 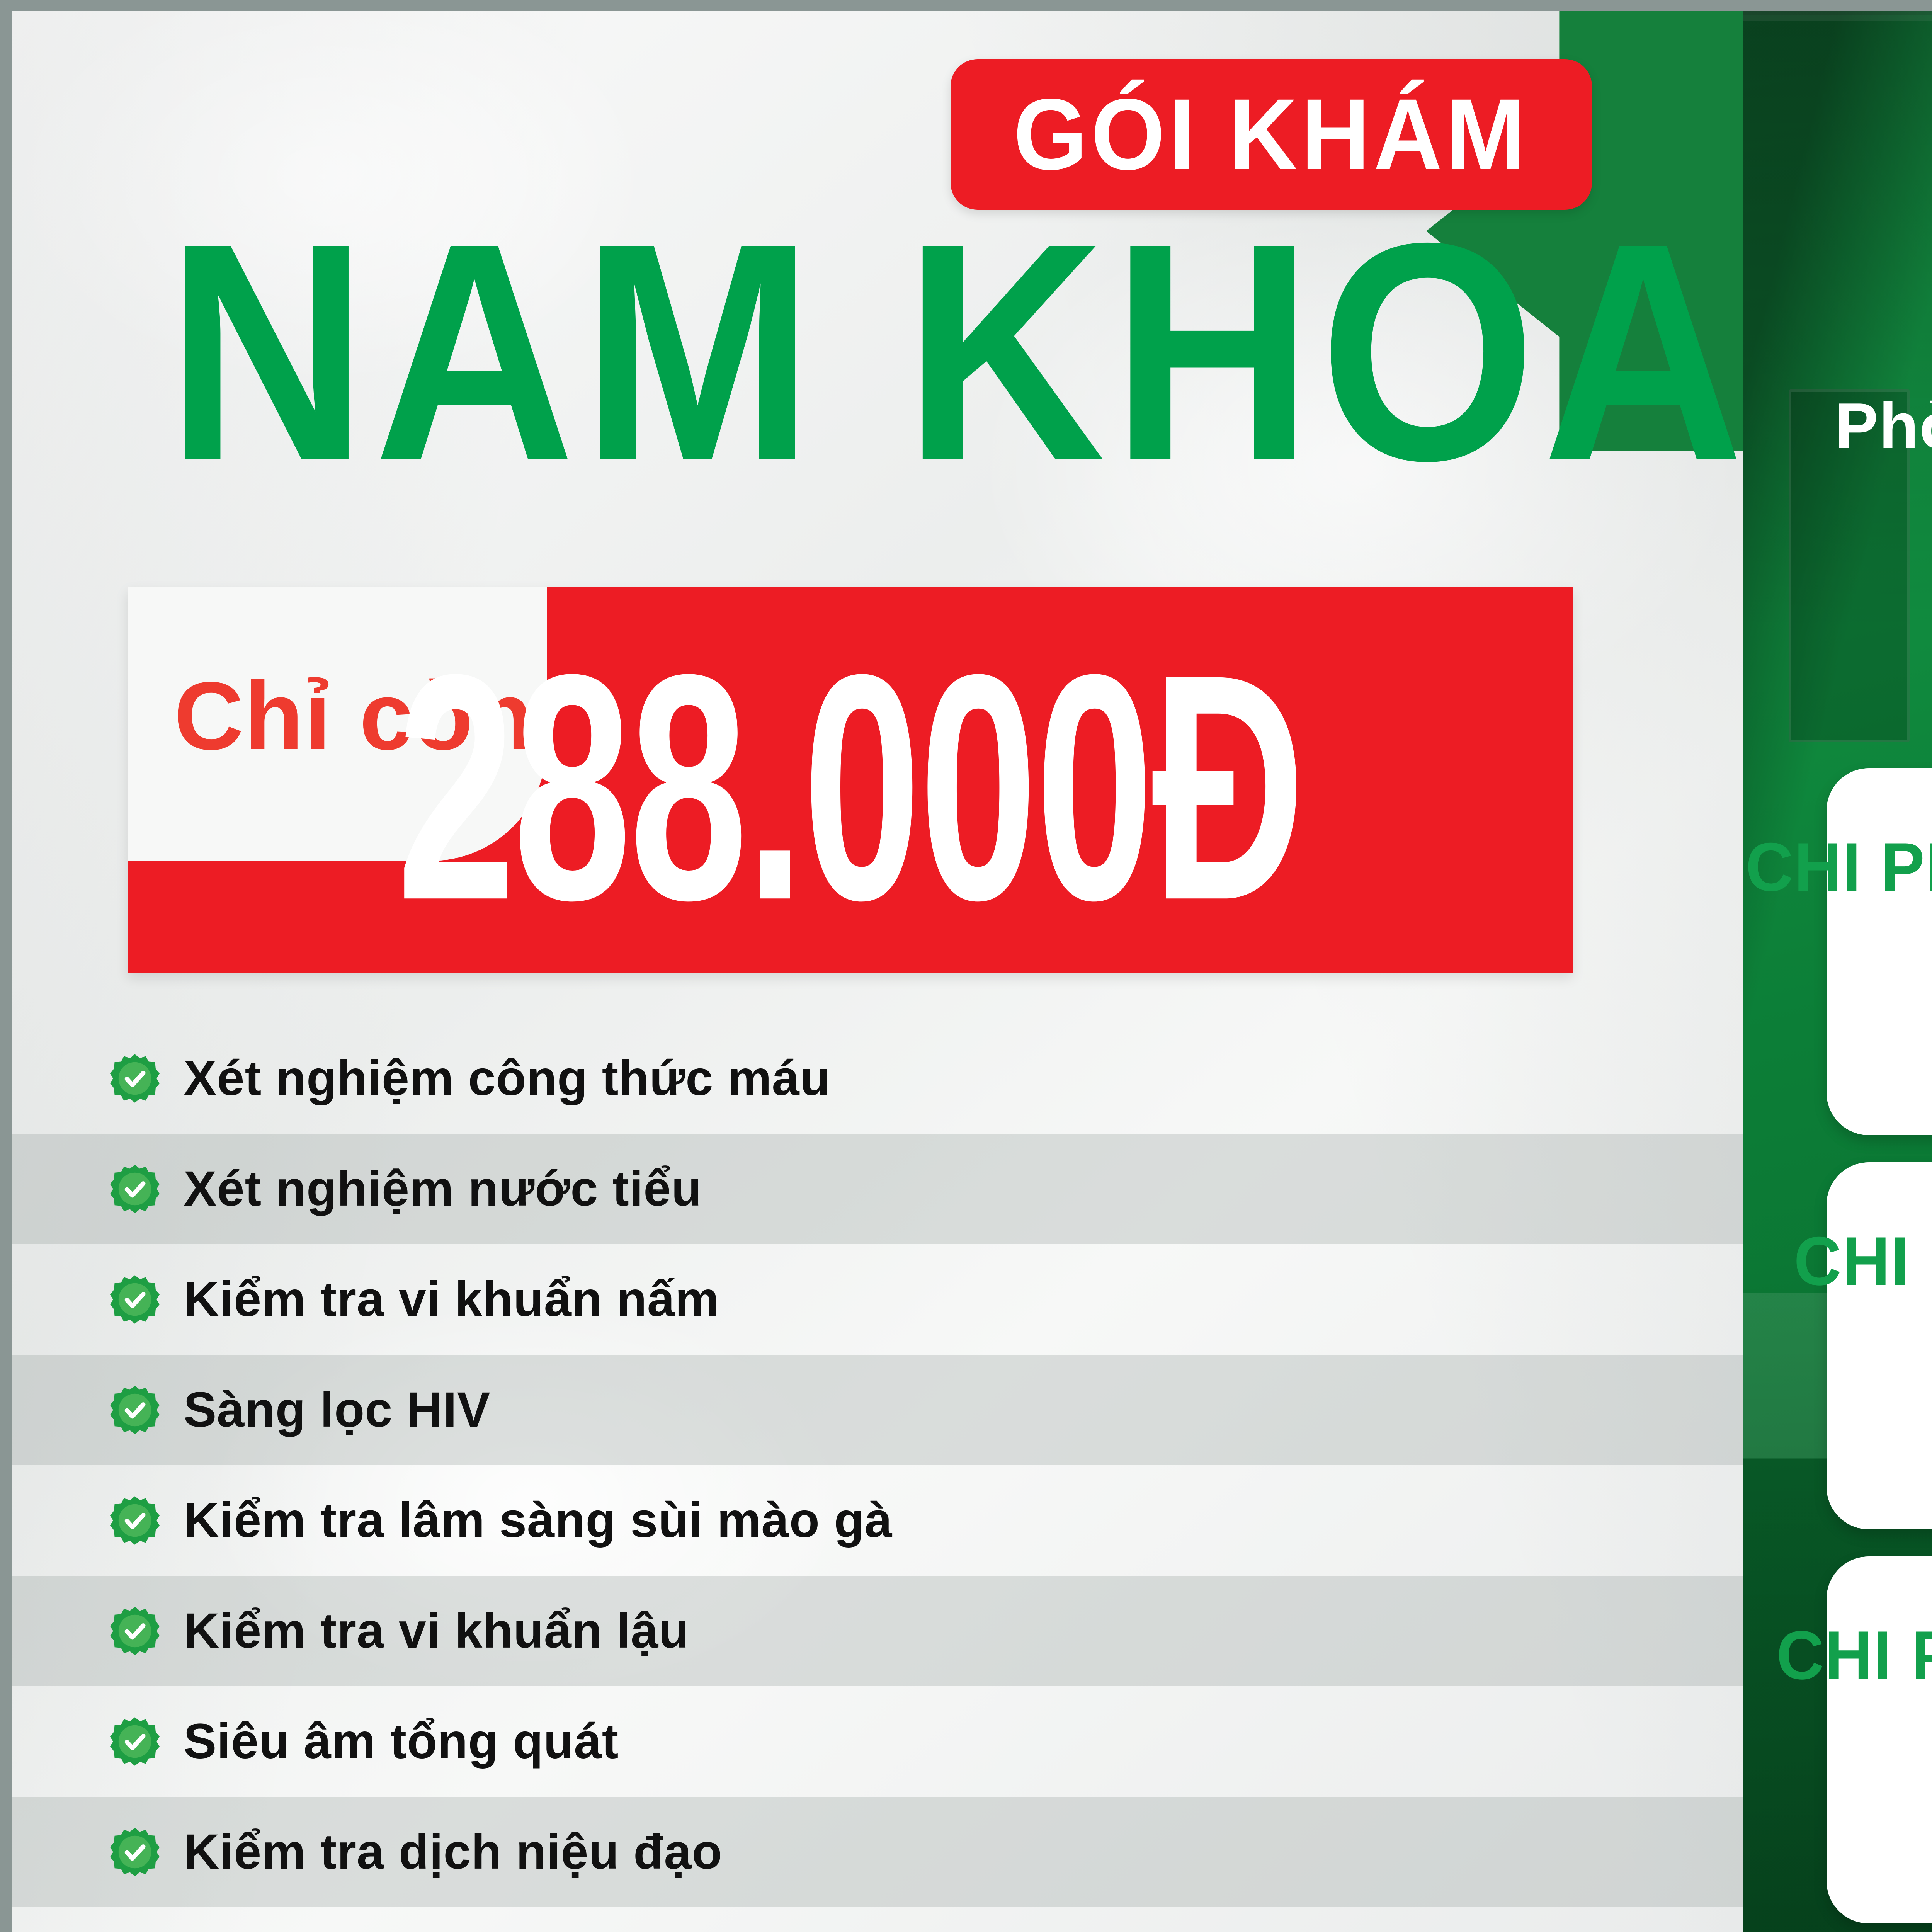 I want to click on package-badge-label: GÓI KHÁM, so click(x=1271, y=135).